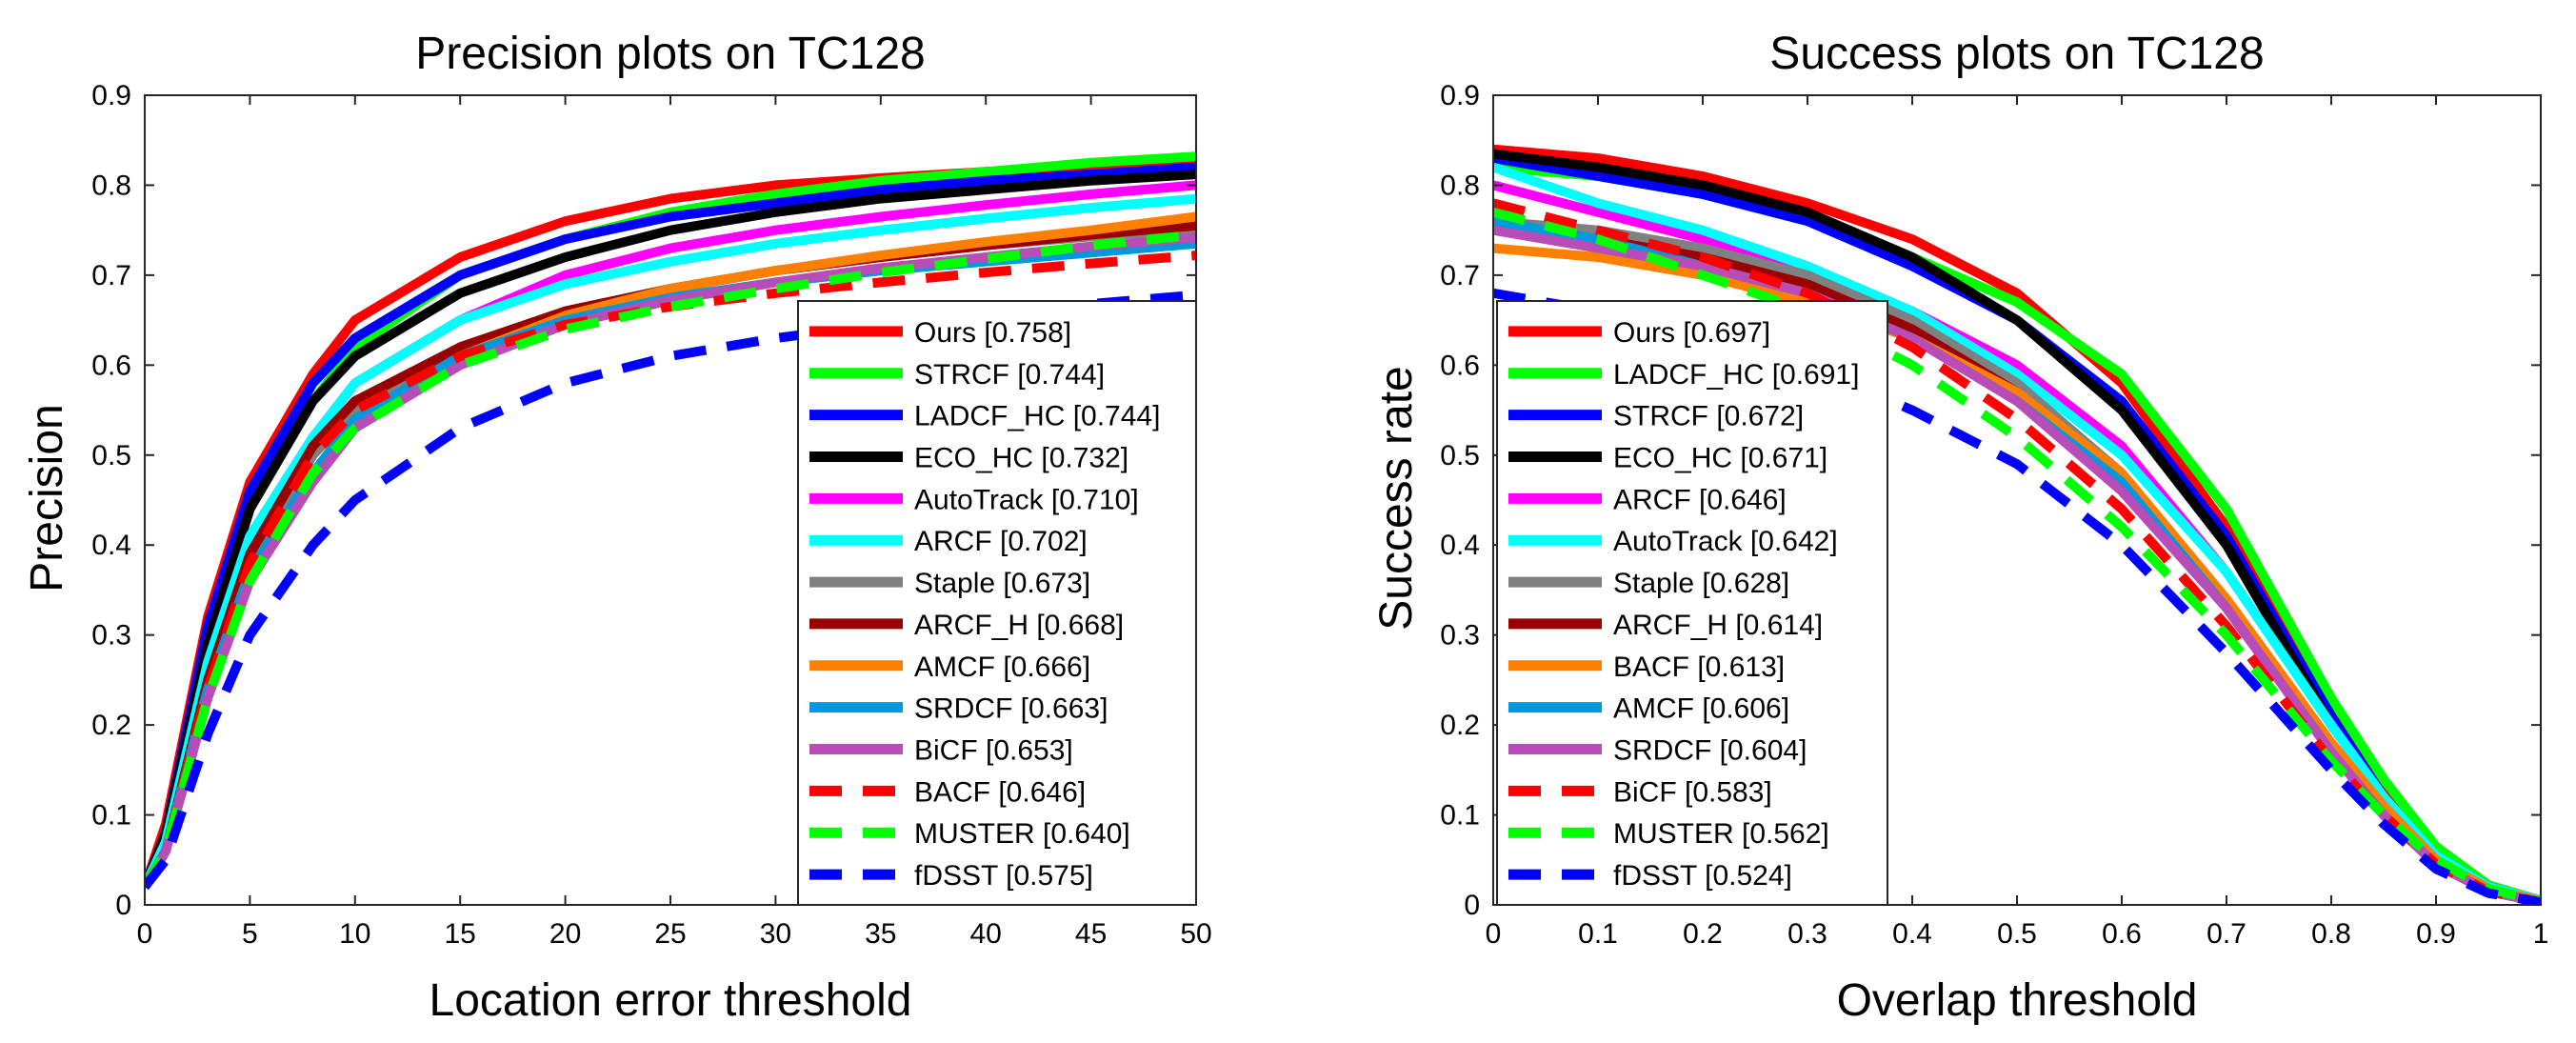 This screenshot has width=2576, height=1043. What do you see at coordinates (123, 906) in the screenshot?
I see `precision-y-tick-label: 0` at bounding box center [123, 906].